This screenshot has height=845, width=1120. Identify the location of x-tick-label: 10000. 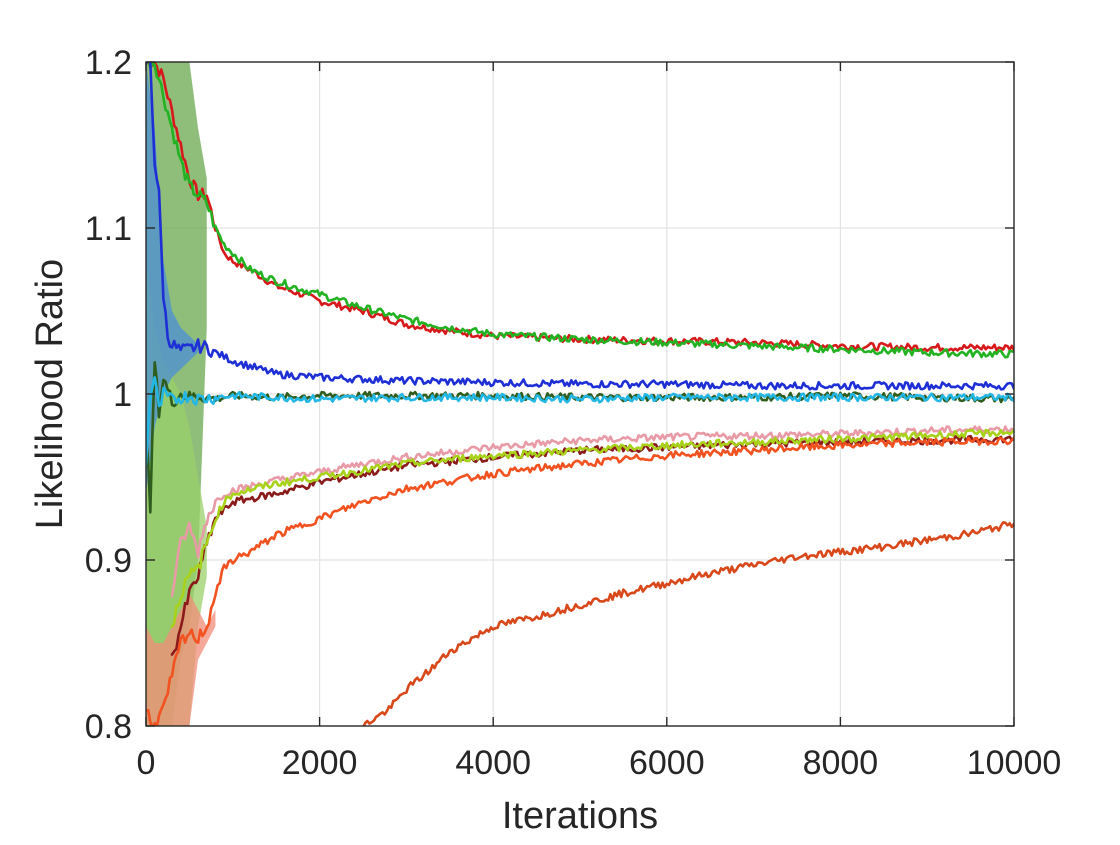
(1014, 763).